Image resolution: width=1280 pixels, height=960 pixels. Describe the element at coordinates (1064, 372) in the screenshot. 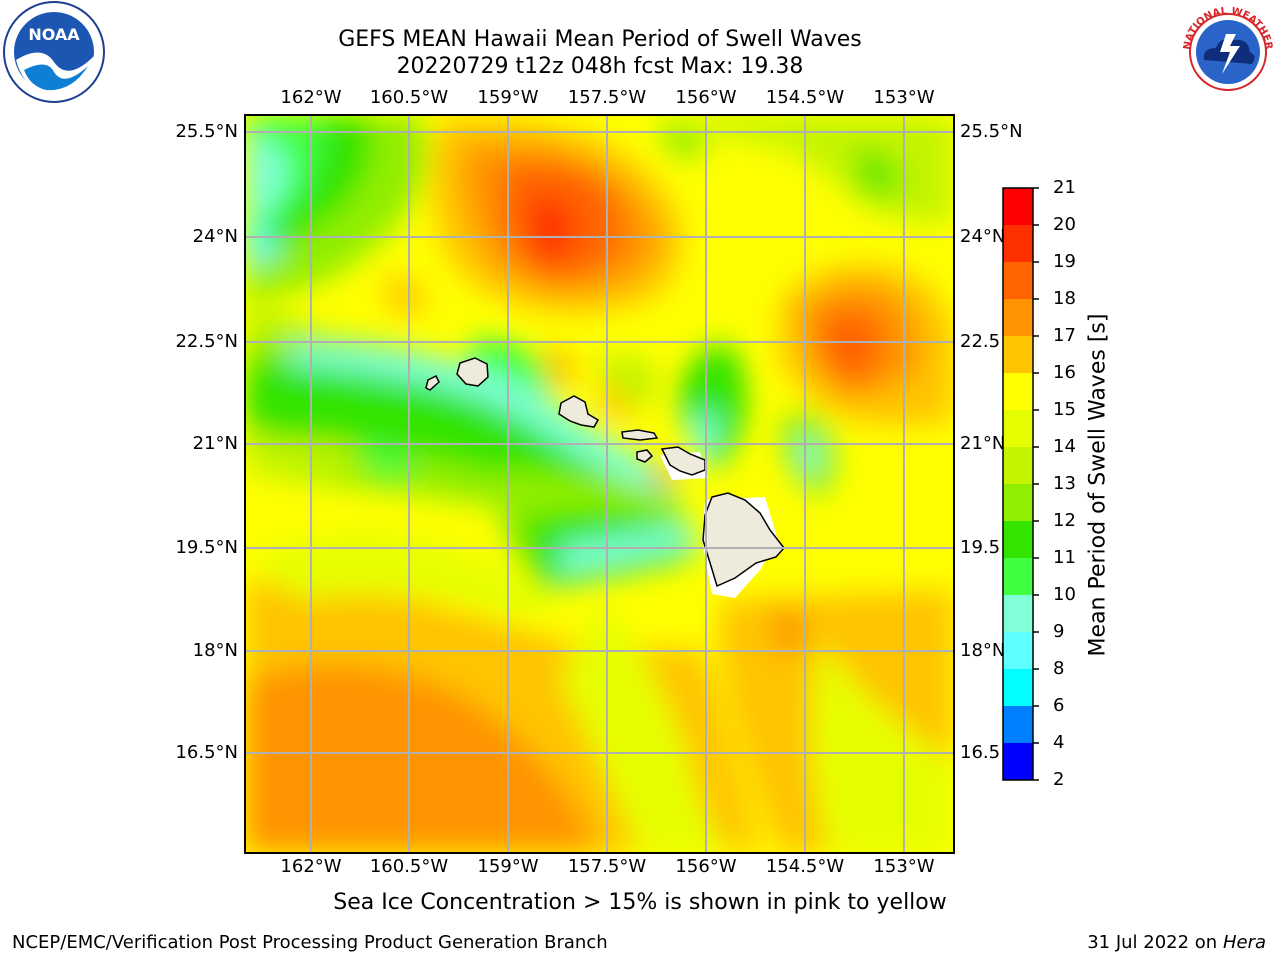

I see `colorbar-tick-label: 16` at that location.